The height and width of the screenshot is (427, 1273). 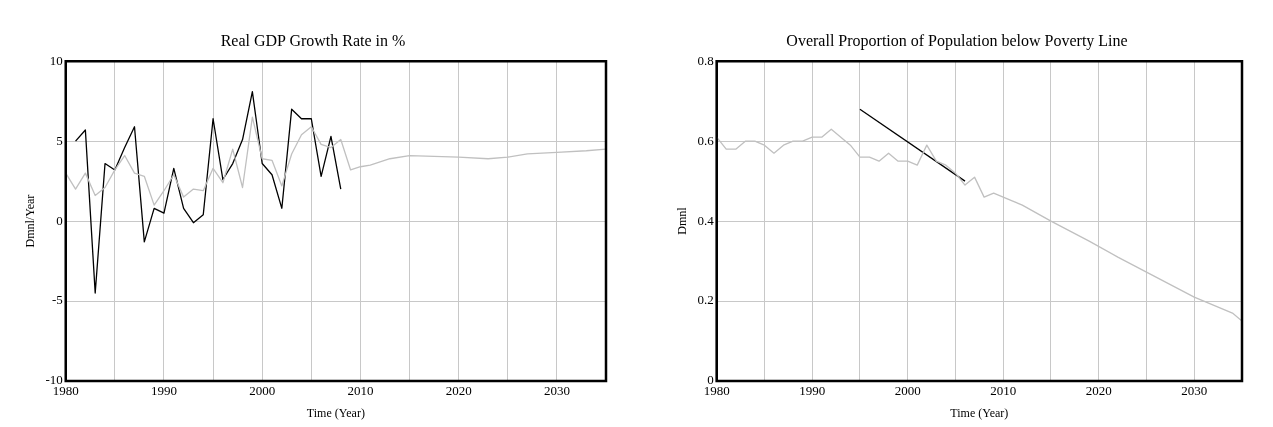 What do you see at coordinates (706, 220) in the screenshot?
I see `y-tick-label: 0.4` at bounding box center [706, 220].